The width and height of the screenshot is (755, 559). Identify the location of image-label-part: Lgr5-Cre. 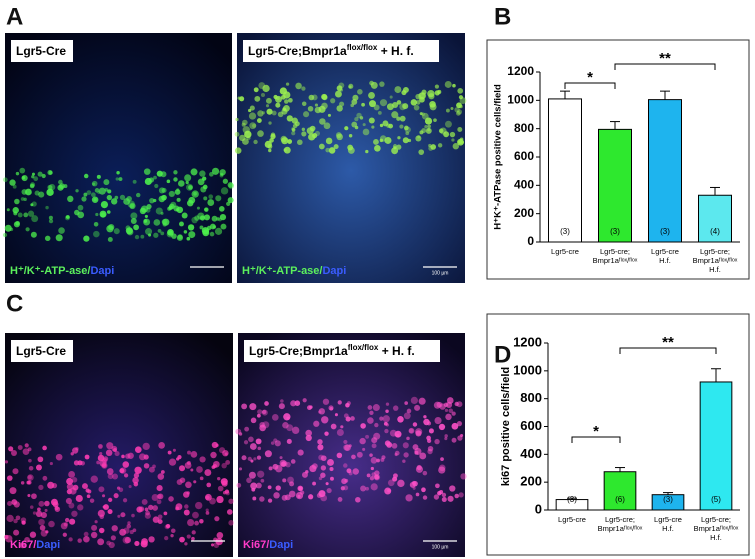
(41, 51).